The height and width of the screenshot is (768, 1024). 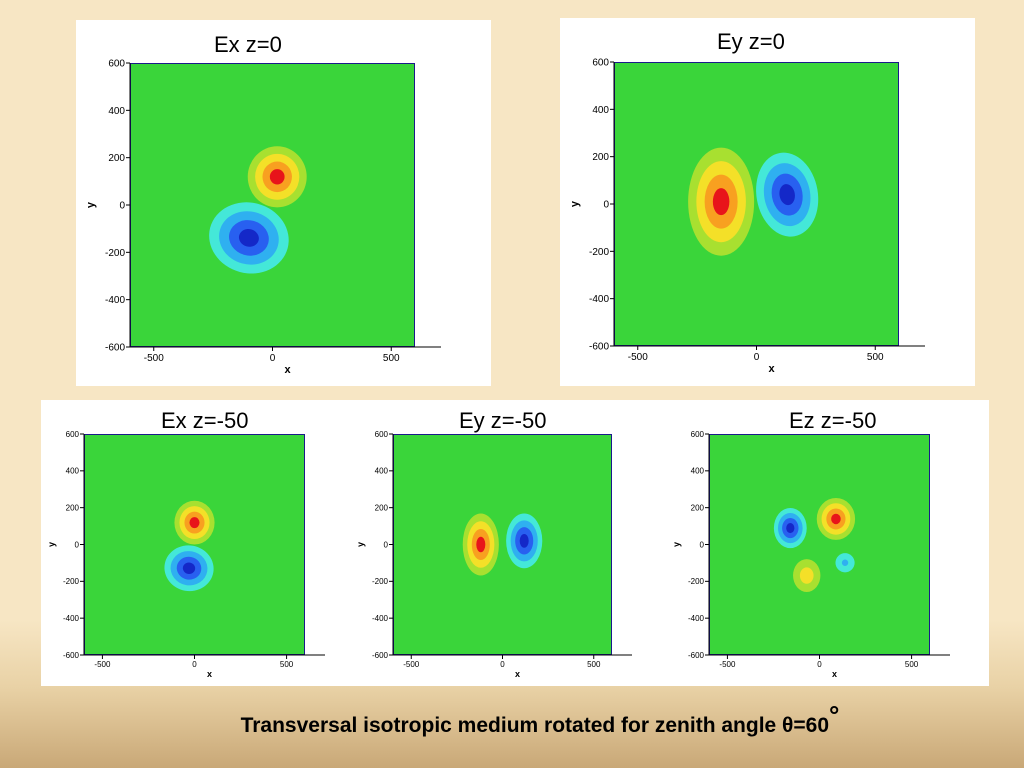 What do you see at coordinates (833, 420) in the screenshot?
I see `chart-title: Ez z=-50` at bounding box center [833, 420].